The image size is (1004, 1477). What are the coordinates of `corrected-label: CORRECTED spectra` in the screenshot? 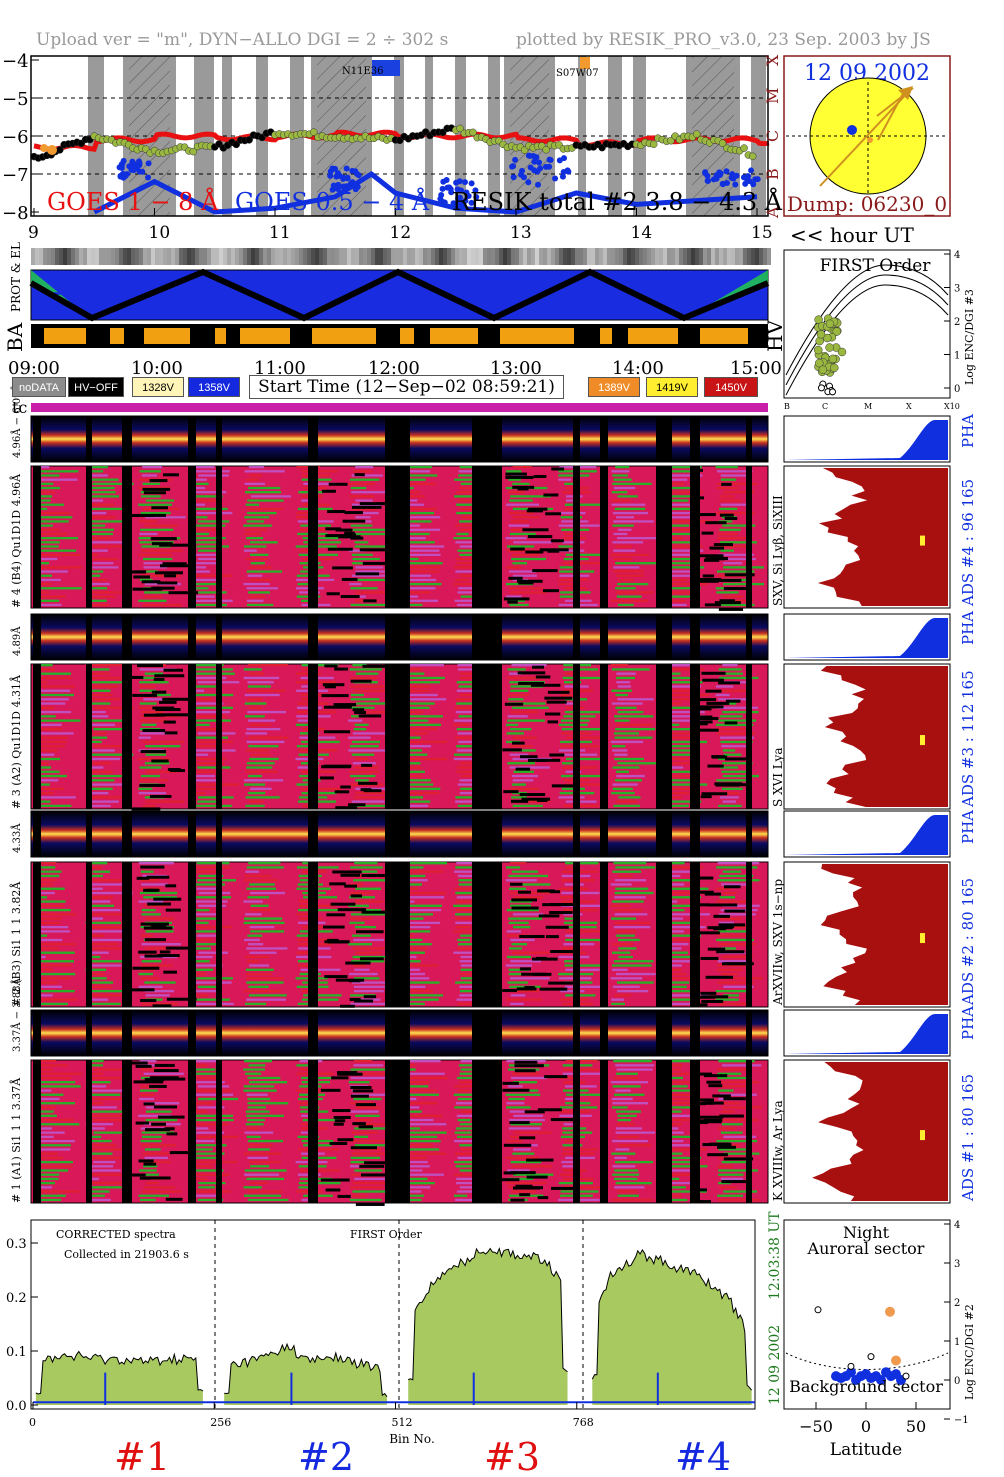 It's located at (116, 1234).